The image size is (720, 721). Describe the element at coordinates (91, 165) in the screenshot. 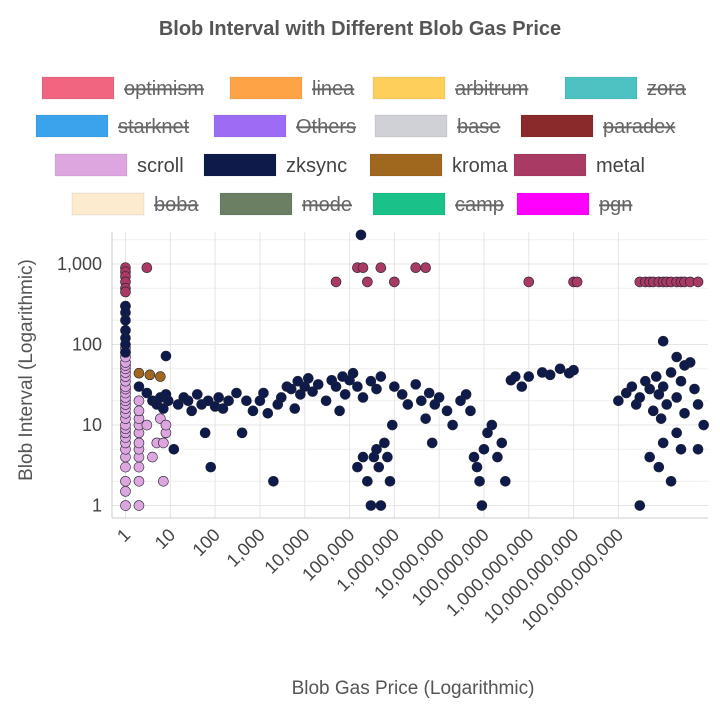

I see `legend-swatch-scroll` at that location.